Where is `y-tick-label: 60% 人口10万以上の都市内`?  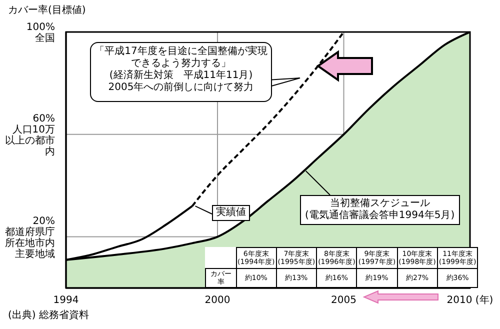
y-tick-label: 60% 人口10万以上の都市内 is located at coordinates (30, 135).